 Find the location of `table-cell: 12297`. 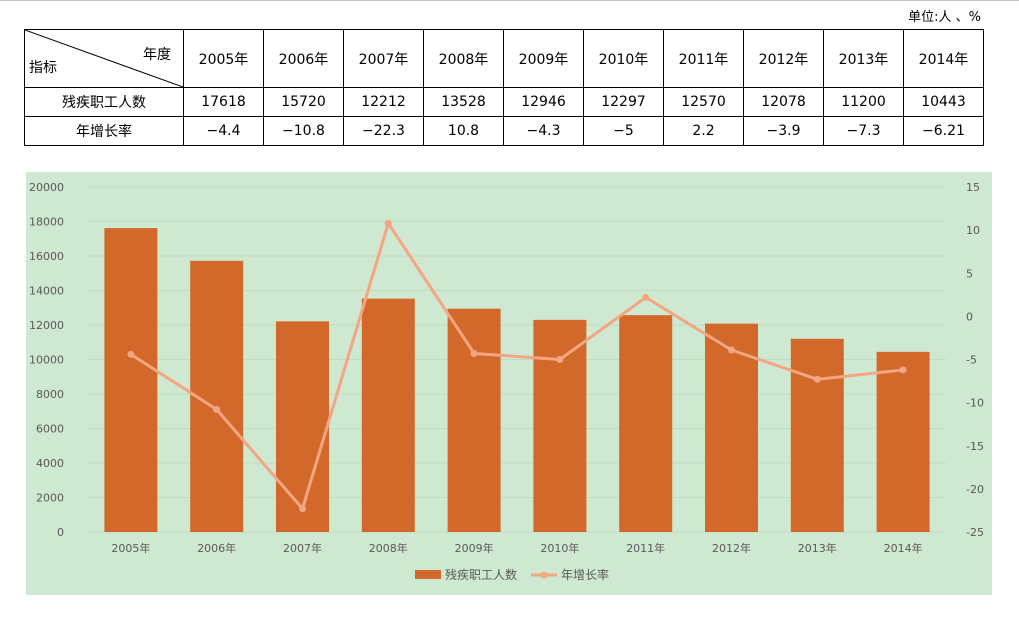

table-cell: 12297 is located at coordinates (623, 102).